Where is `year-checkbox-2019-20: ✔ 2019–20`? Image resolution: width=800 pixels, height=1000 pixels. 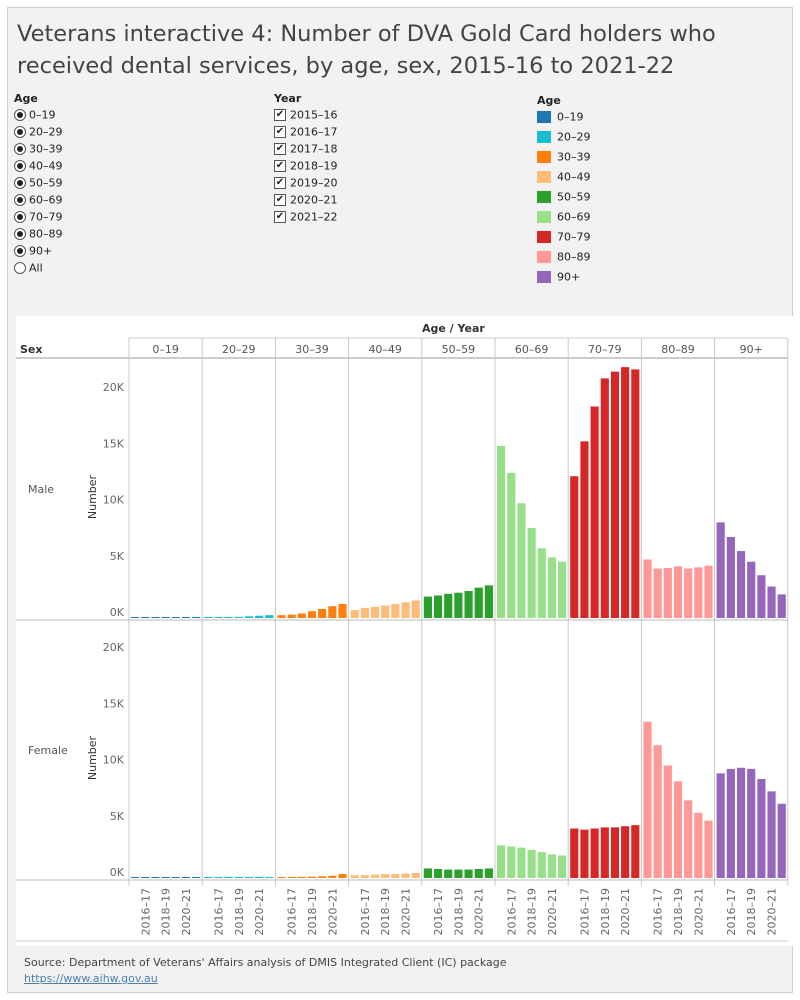
year-checkbox-2019-20: ✔ 2019–20 is located at coordinates (306, 184).